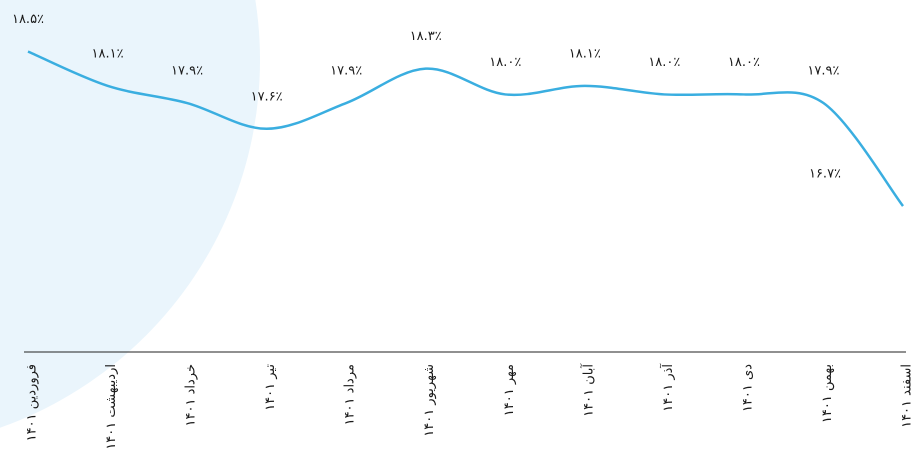 The height and width of the screenshot is (473, 913). I want to click on x-tick-label: اردیبهشت ۱۴۰۱, so click(111, 407).